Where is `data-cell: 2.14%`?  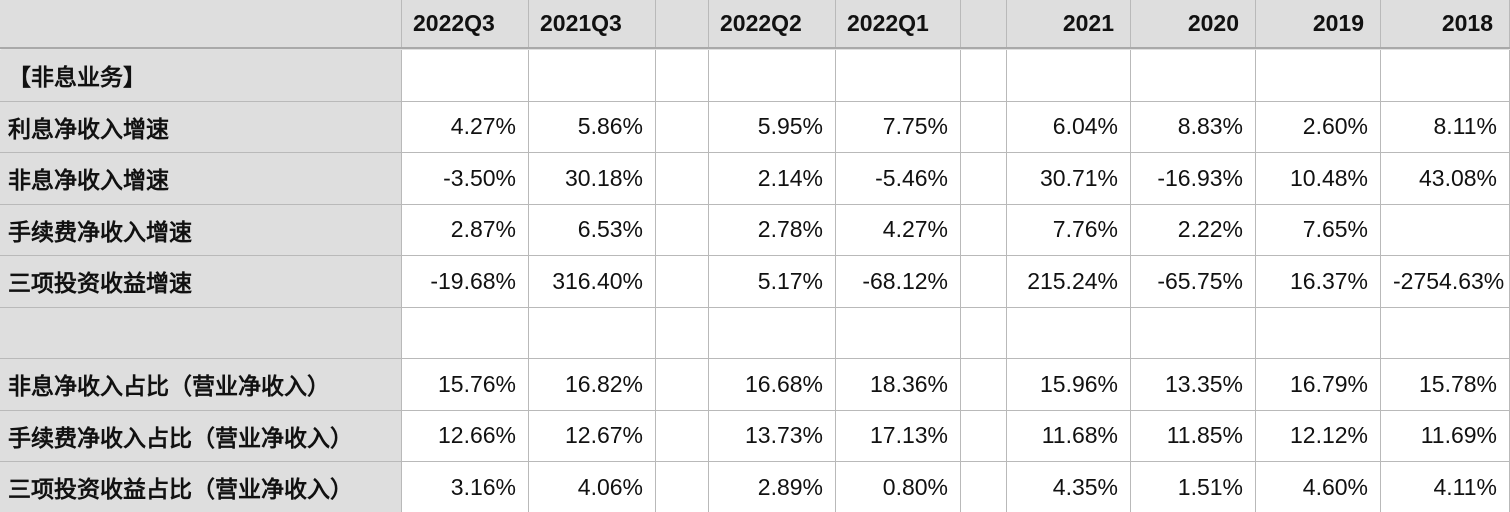
data-cell: 2.14% is located at coordinates (772, 179).